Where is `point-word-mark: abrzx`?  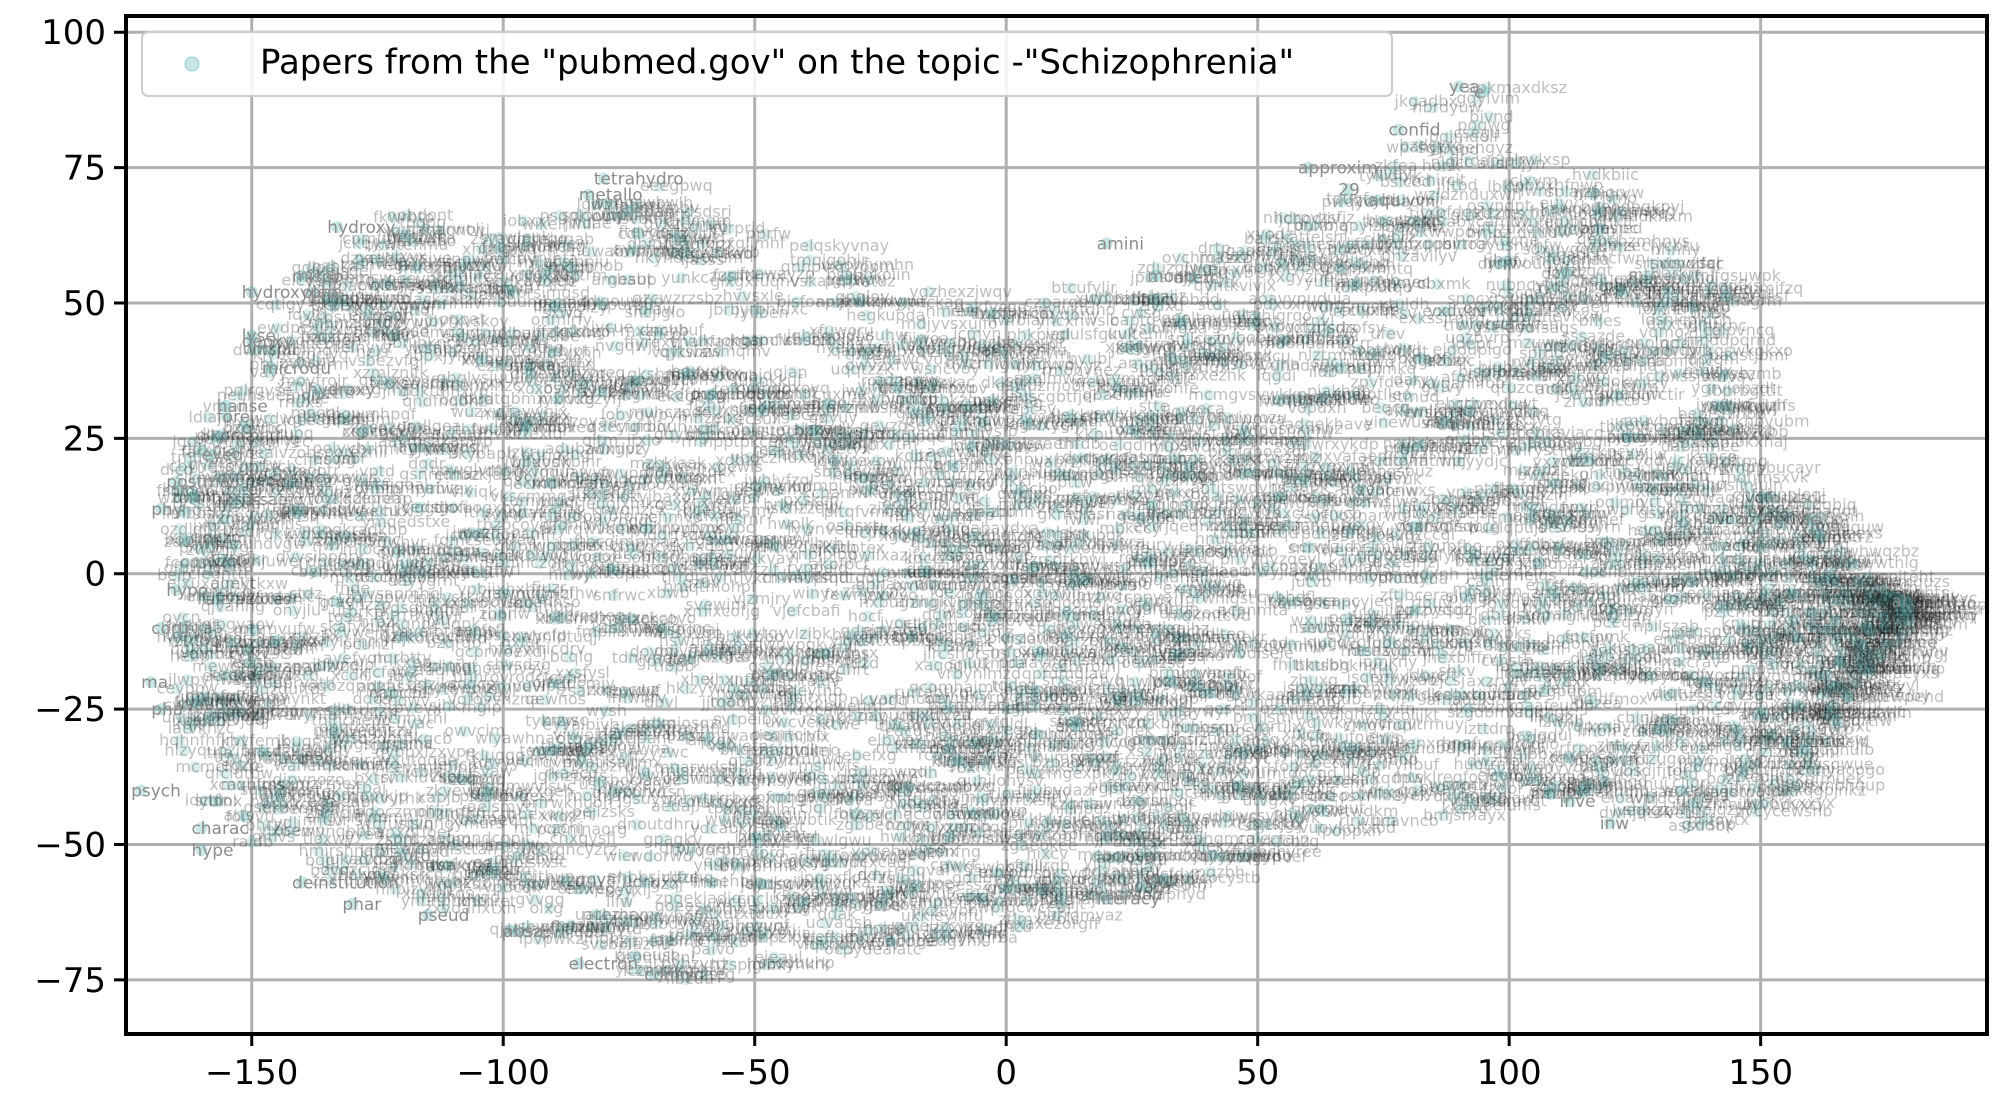
point-word-mark: abrzx is located at coordinates (1180, 458).